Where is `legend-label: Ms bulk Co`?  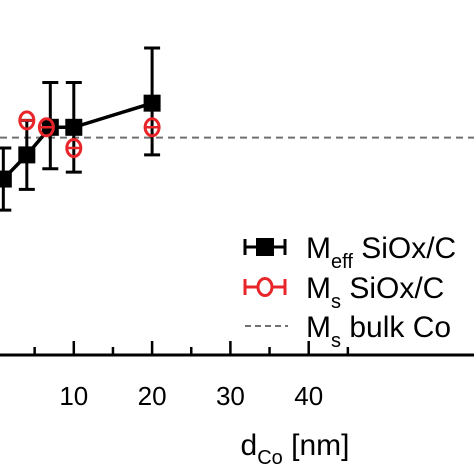
legend-label: Ms bulk Co is located at coordinates (378, 331).